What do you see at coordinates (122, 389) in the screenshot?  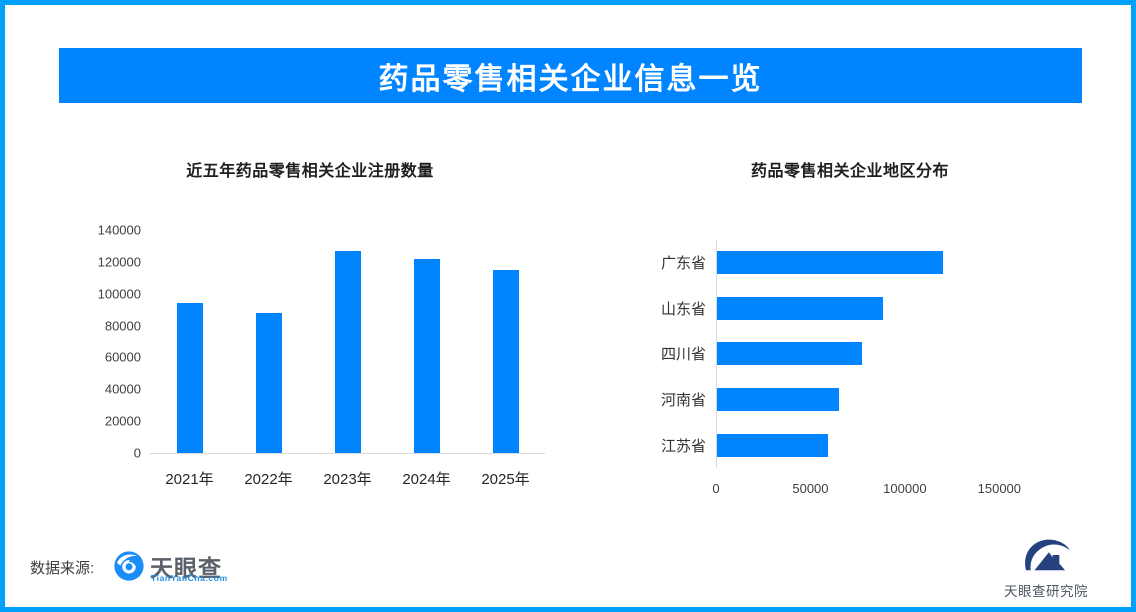 I see `y-tick-label: 40000` at bounding box center [122, 389].